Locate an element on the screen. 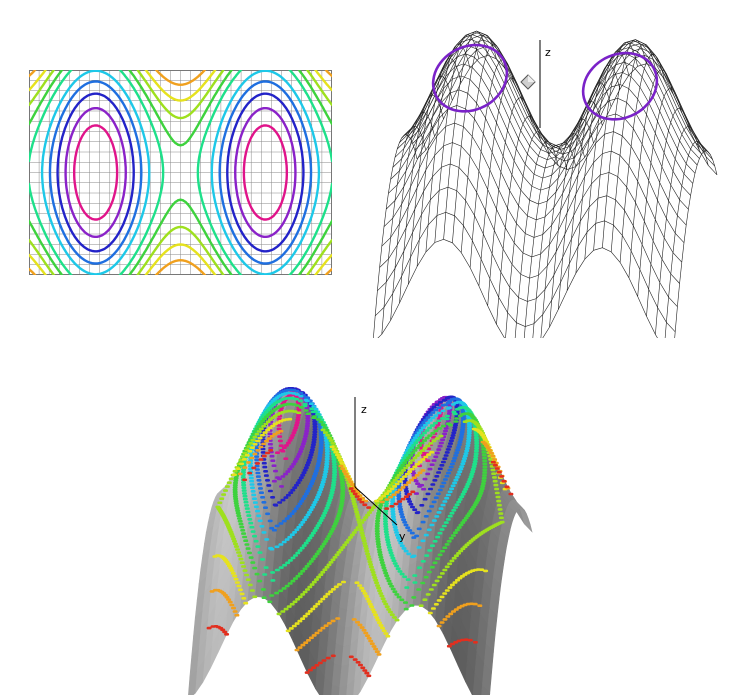 The width and height of the screenshot is (737, 698). y-axis-line is located at coordinates (376, 506).